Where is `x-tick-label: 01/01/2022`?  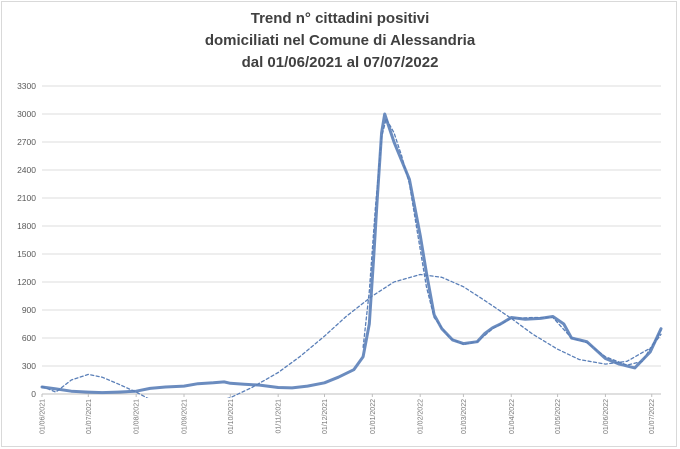 x-tick-label: 01/01/2022 is located at coordinates (373, 416).